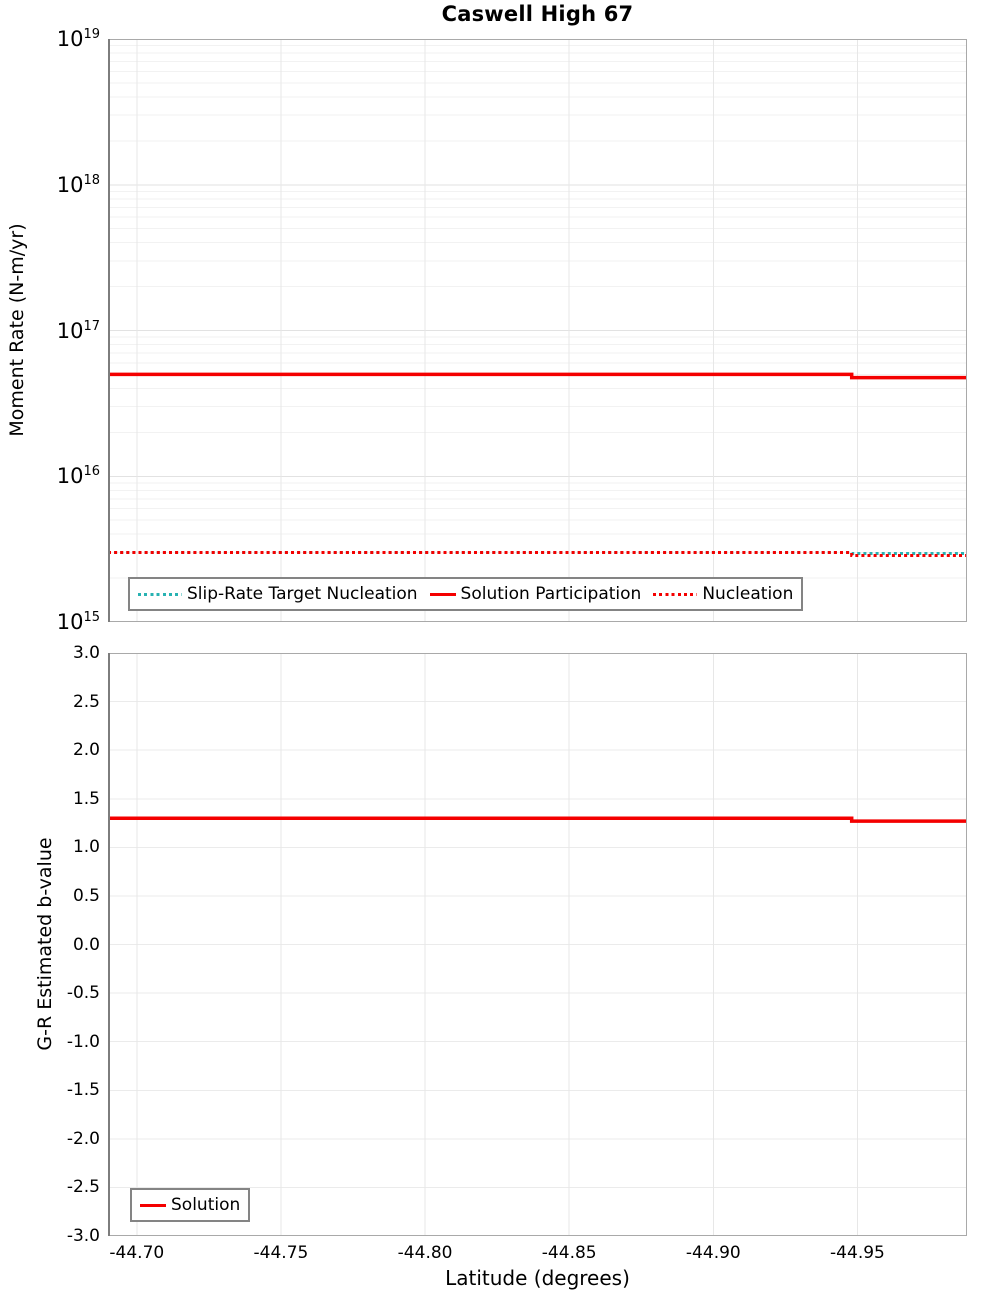 This screenshot has width=1000, height=1300. I want to click on x-tick-label--44.80: -44.80, so click(425, 1253).